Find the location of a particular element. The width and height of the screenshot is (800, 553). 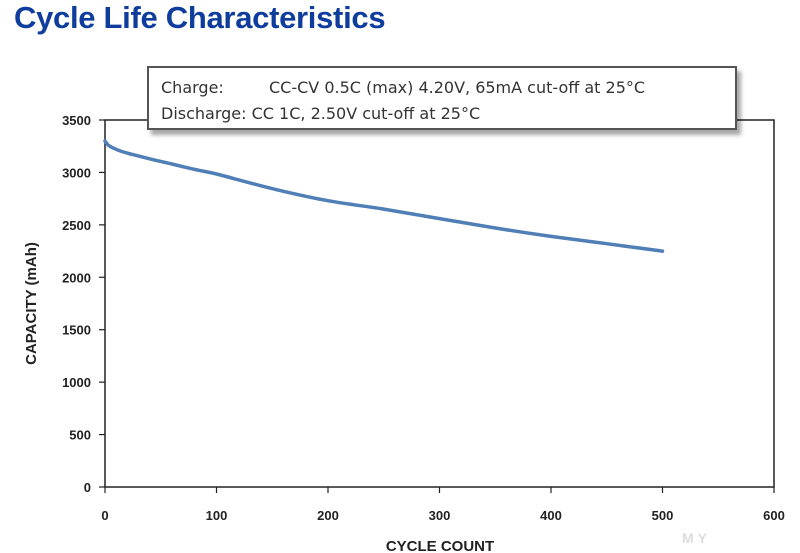

y-tick-label: 500 is located at coordinates (80, 435).